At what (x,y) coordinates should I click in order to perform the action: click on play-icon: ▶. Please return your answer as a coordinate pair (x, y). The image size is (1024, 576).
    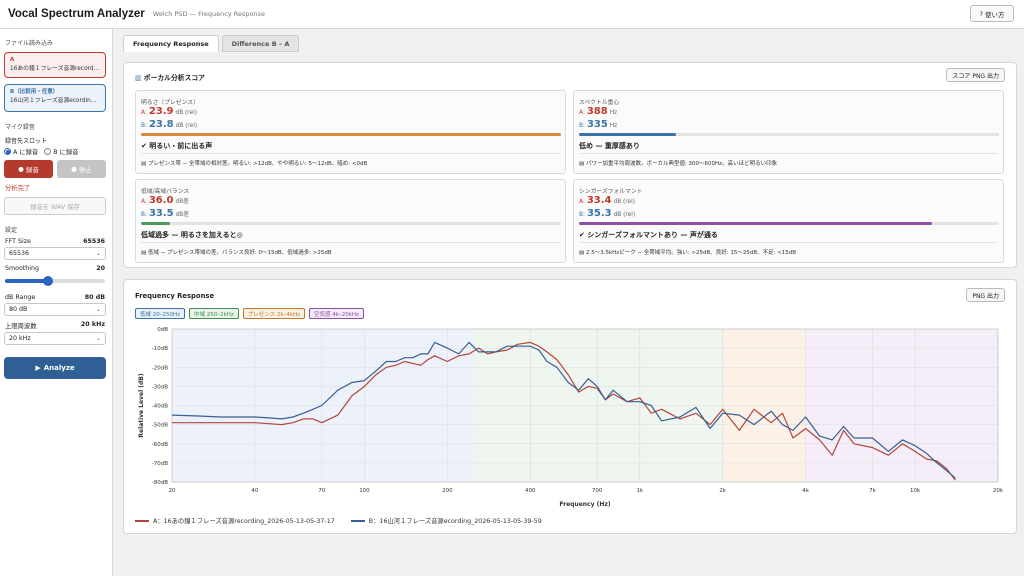
    Looking at the image, I should click on (38, 368).